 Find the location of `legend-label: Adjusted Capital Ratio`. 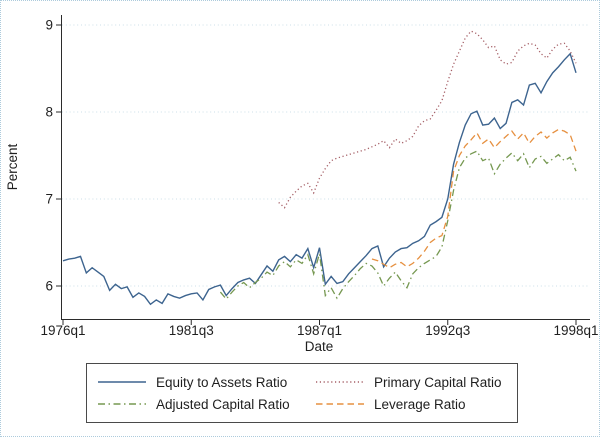

legend-label: Adjusted Capital Ratio is located at coordinates (223, 404).